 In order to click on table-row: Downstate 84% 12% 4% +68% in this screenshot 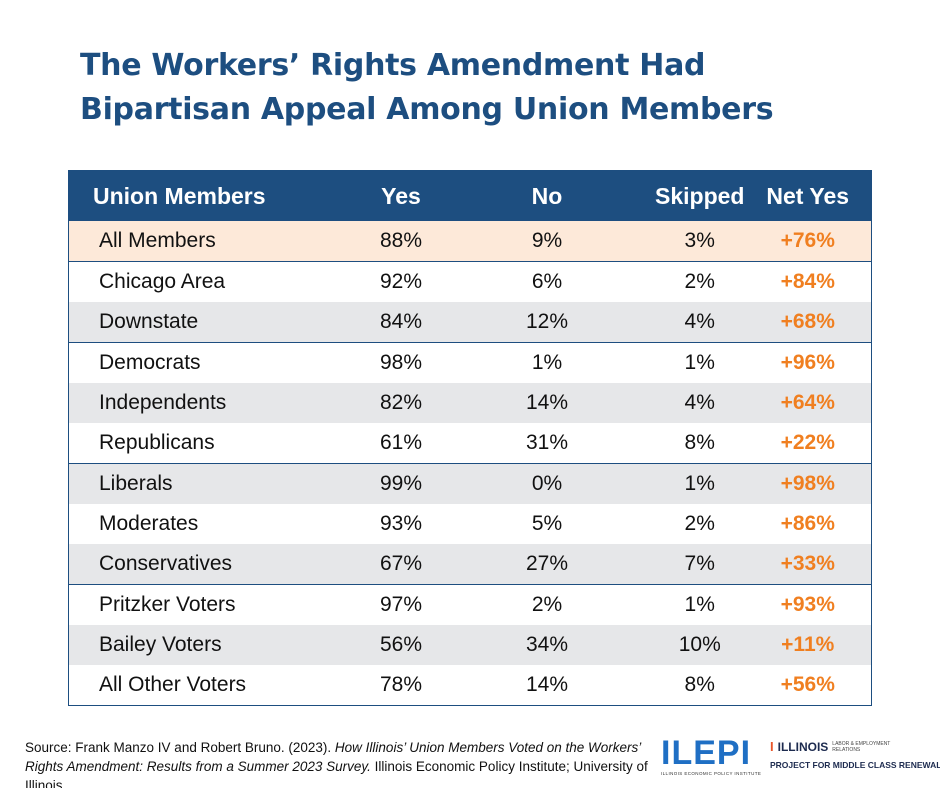, I will do `click(470, 322)`.